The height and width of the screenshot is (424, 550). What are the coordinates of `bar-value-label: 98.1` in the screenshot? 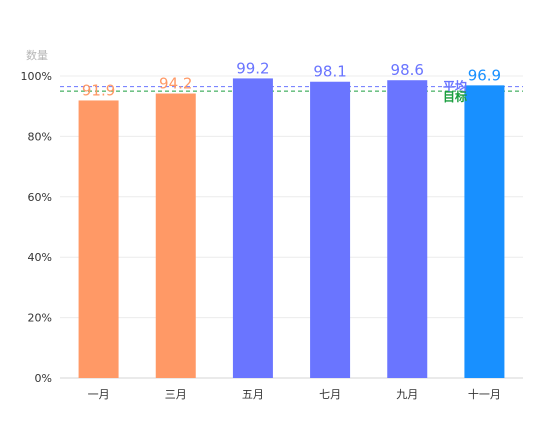 It's located at (329, 72).